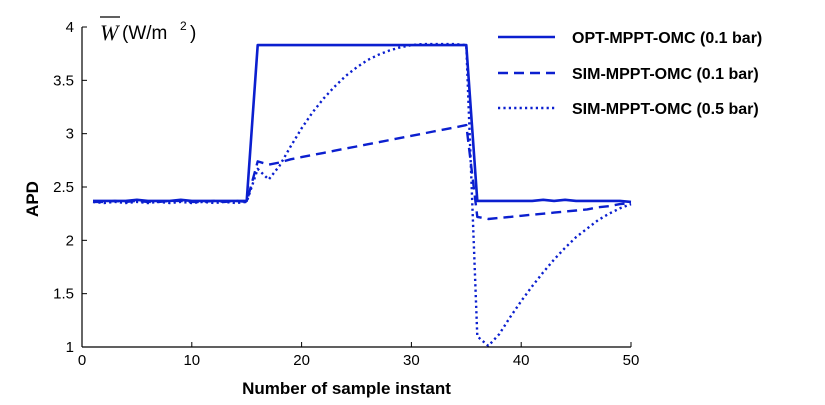 This screenshot has width=825, height=405. Describe the element at coordinates (183, 26) in the screenshot. I see `unit-power: 2` at that location.